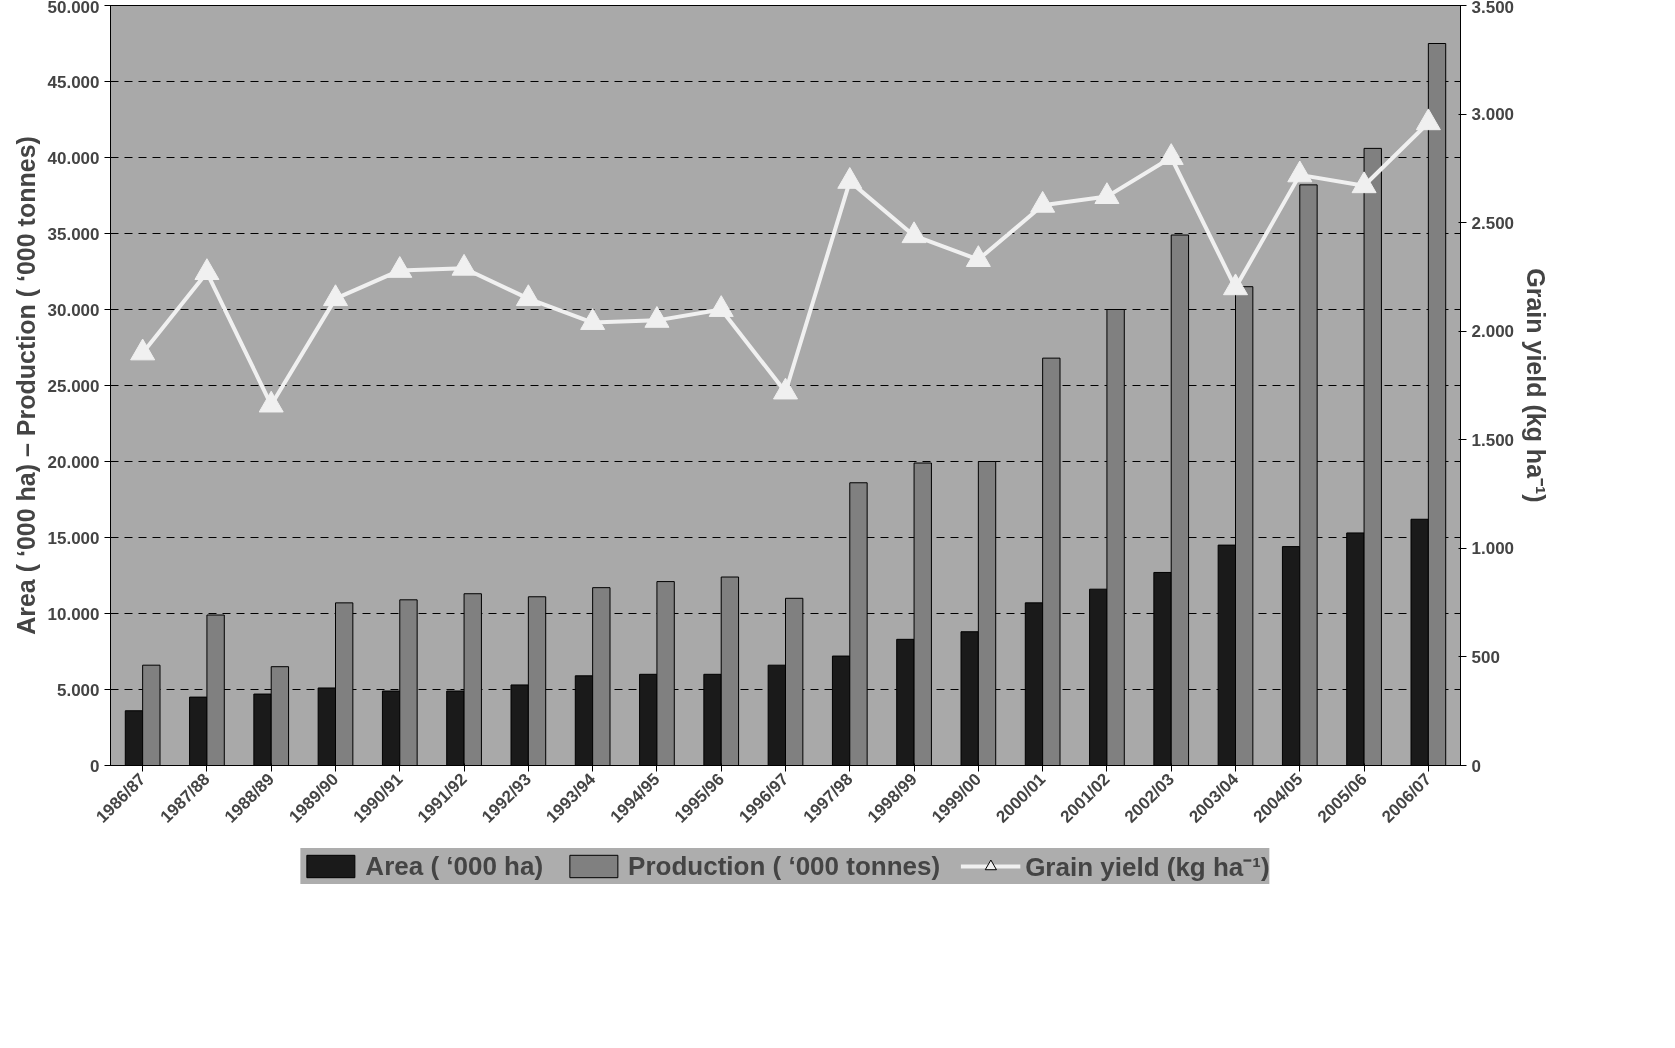 Image resolution: width=1675 pixels, height=1048 pixels. What do you see at coordinates (1493, 223) in the screenshot?
I see `y2-tick-label: 2.500` at bounding box center [1493, 223].